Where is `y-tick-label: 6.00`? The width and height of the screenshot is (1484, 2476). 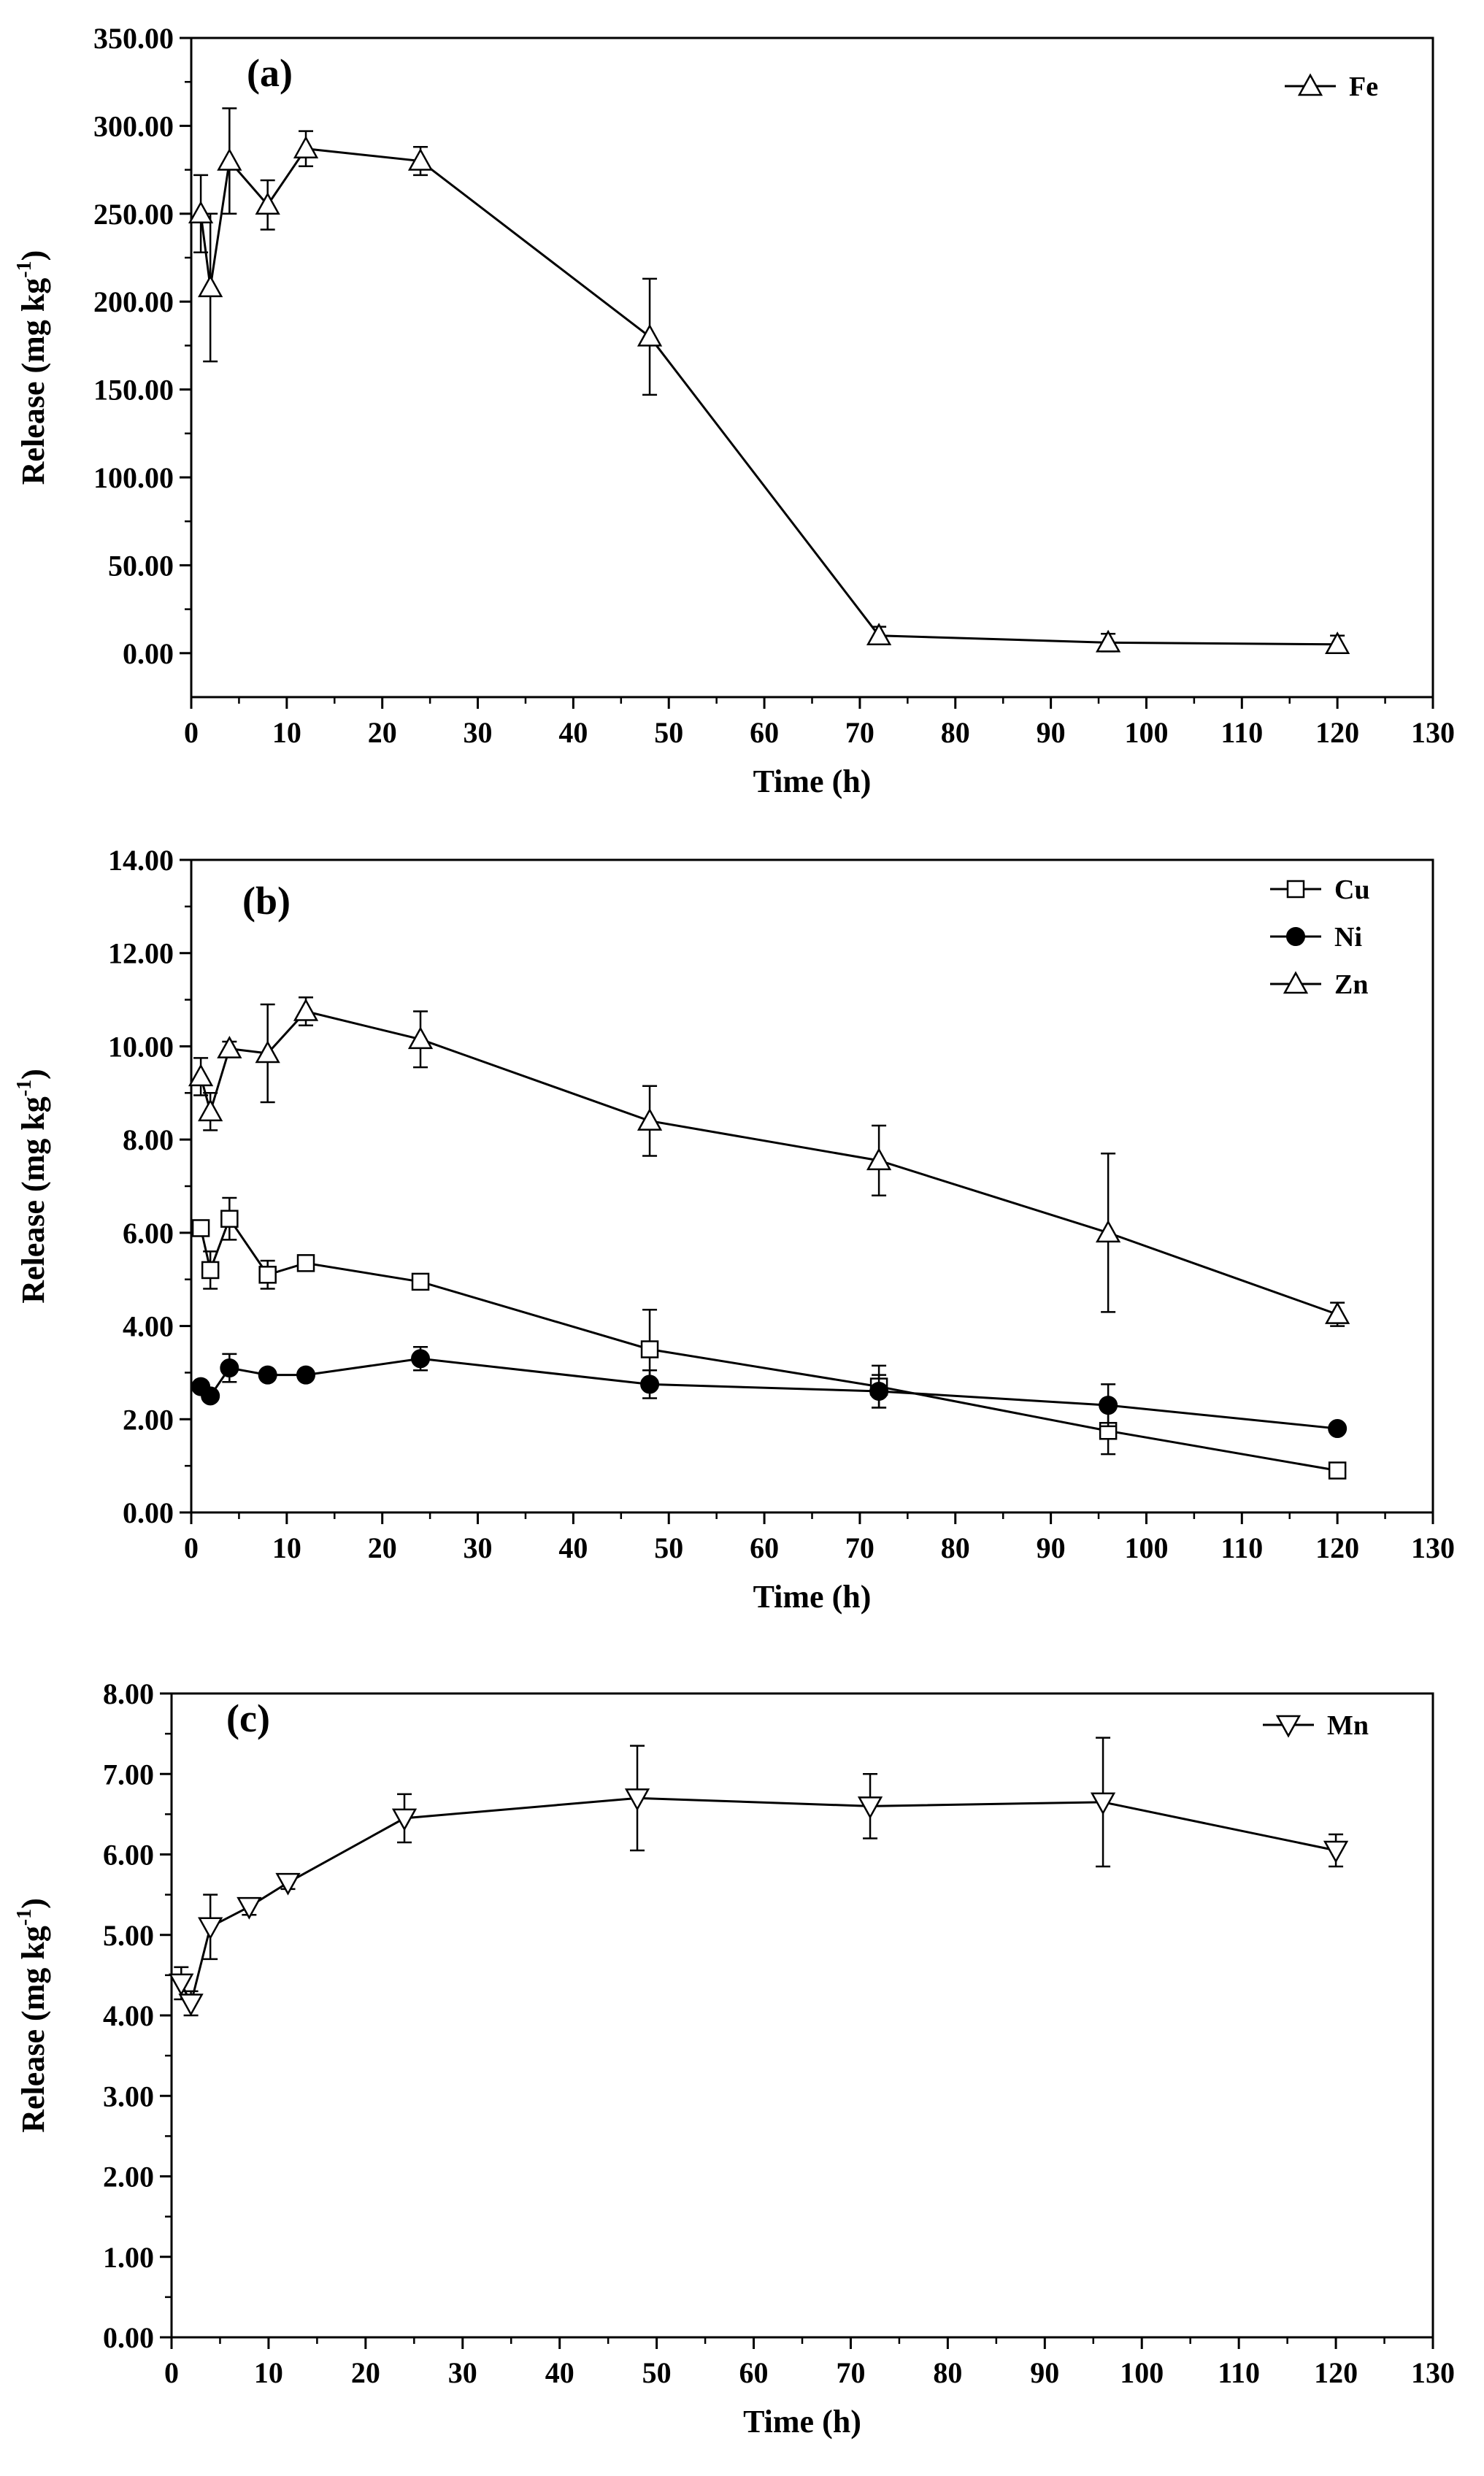 y-tick-label: 6.00 is located at coordinates (128, 1855).